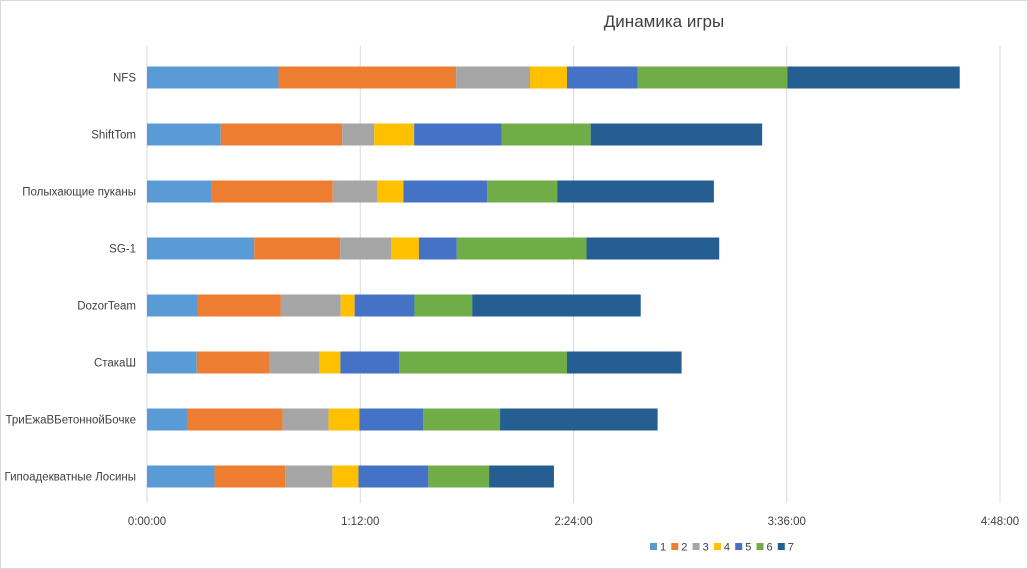 The height and width of the screenshot is (569, 1028). Describe the element at coordinates (113, 136) in the screenshot. I see `category-label: ShiftTom` at that location.